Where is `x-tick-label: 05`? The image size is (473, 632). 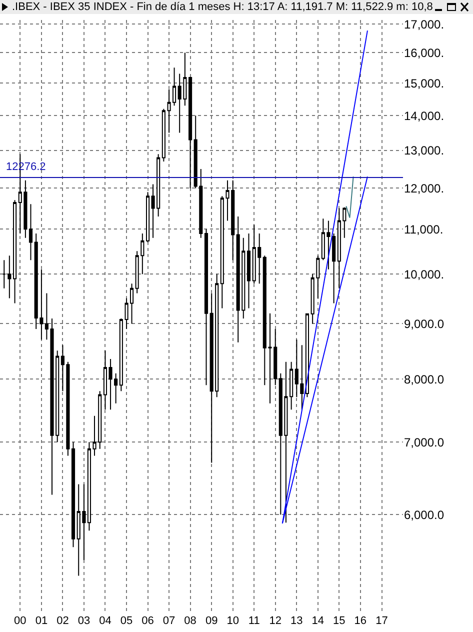
x-tick-label: 05 is located at coordinates (126, 621).